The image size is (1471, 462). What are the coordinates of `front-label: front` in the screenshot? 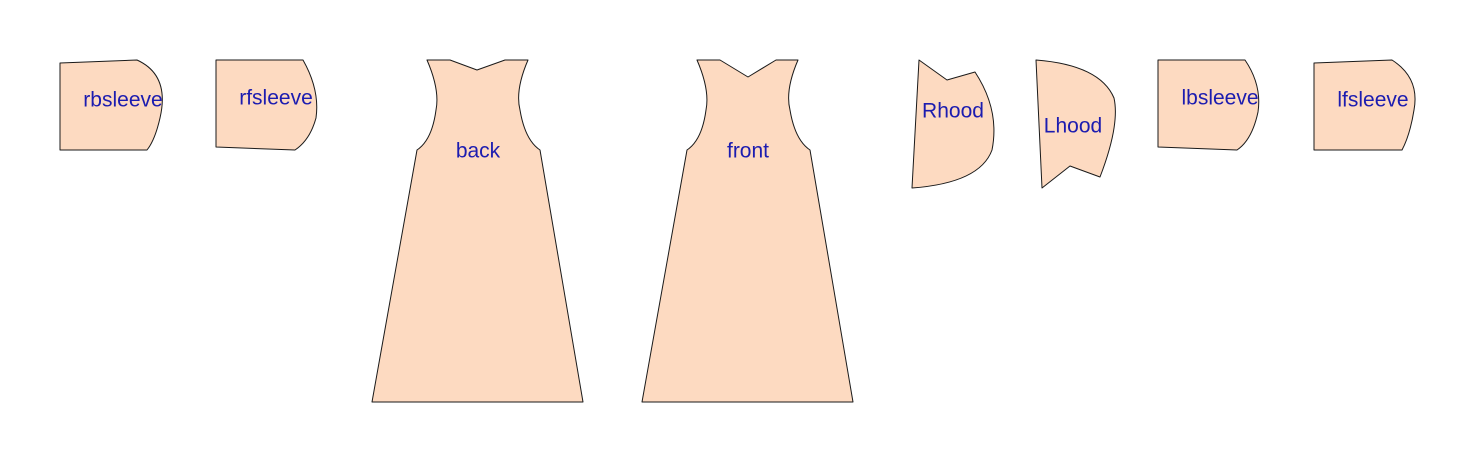 It's located at (748, 151).